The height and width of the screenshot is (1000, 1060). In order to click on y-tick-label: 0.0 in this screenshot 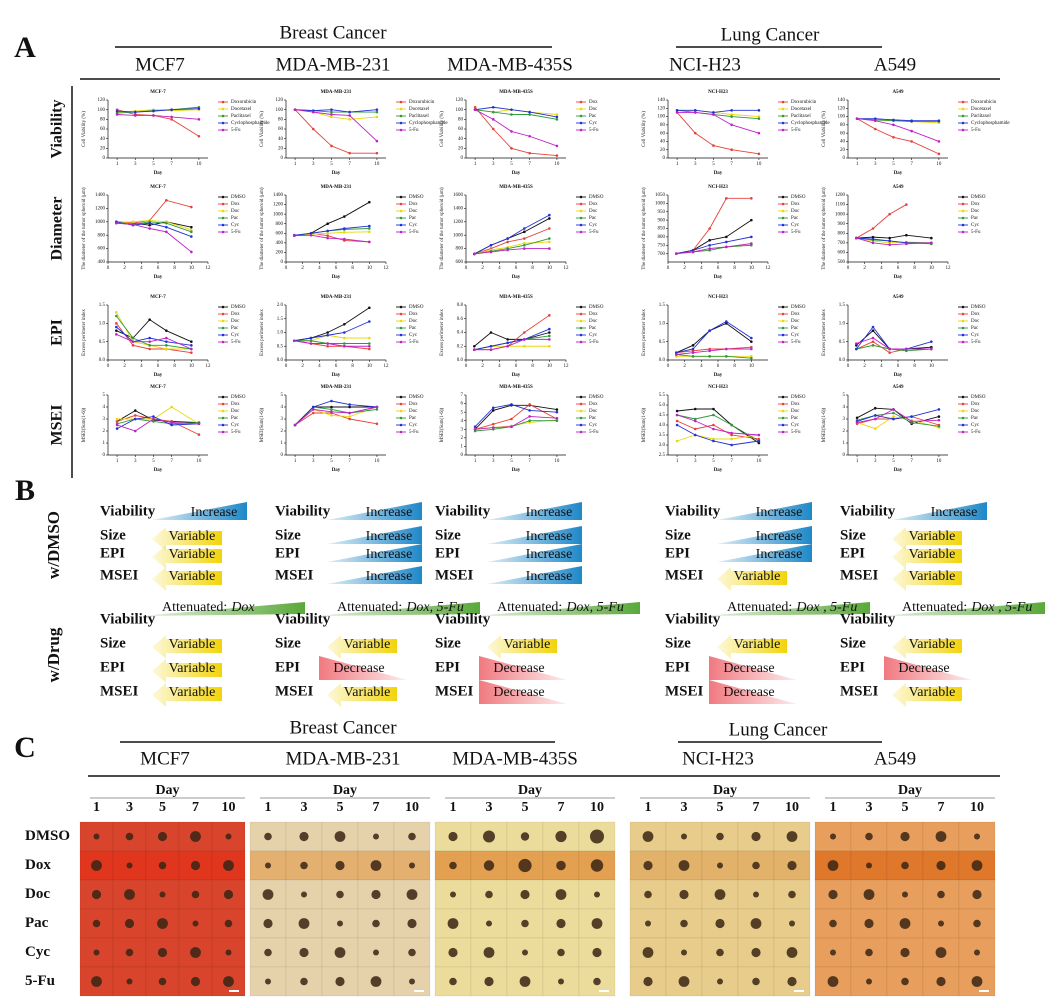, I will do `click(102, 360)`.